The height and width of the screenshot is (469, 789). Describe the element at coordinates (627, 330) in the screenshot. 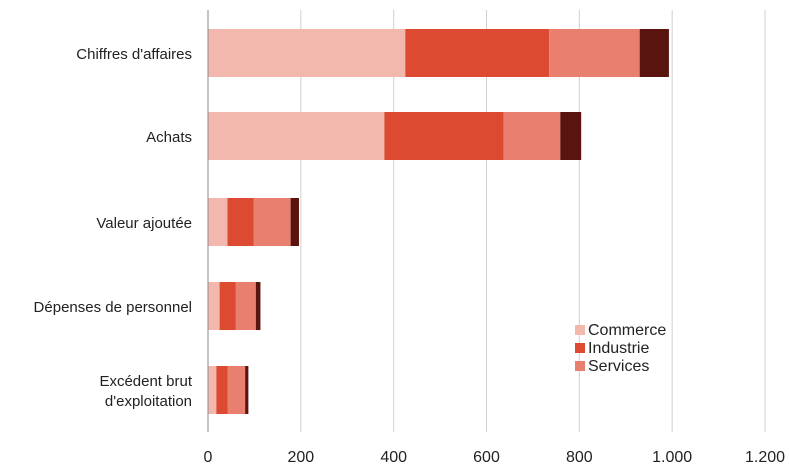

I see `legend-label: Commerce` at that location.